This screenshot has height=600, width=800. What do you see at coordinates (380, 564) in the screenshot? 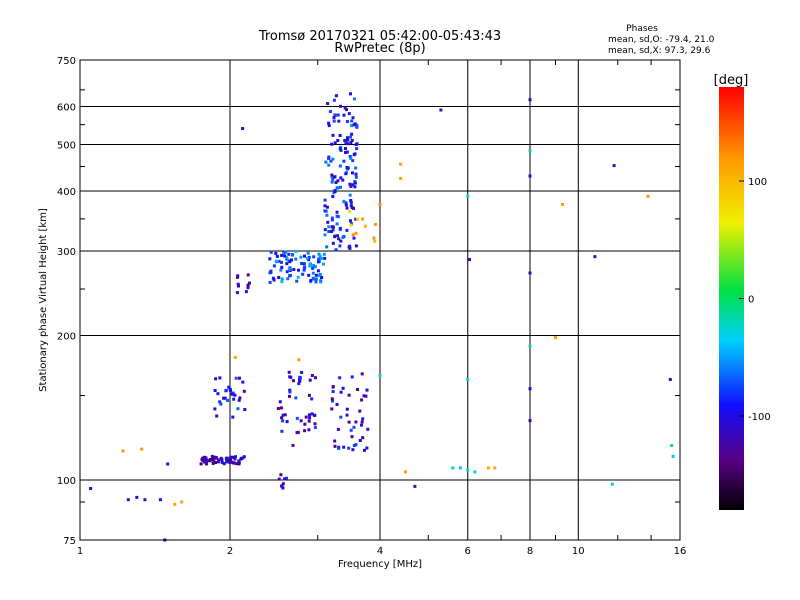
I see `x-axis-label: Frequency [MHz]` at bounding box center [380, 564].